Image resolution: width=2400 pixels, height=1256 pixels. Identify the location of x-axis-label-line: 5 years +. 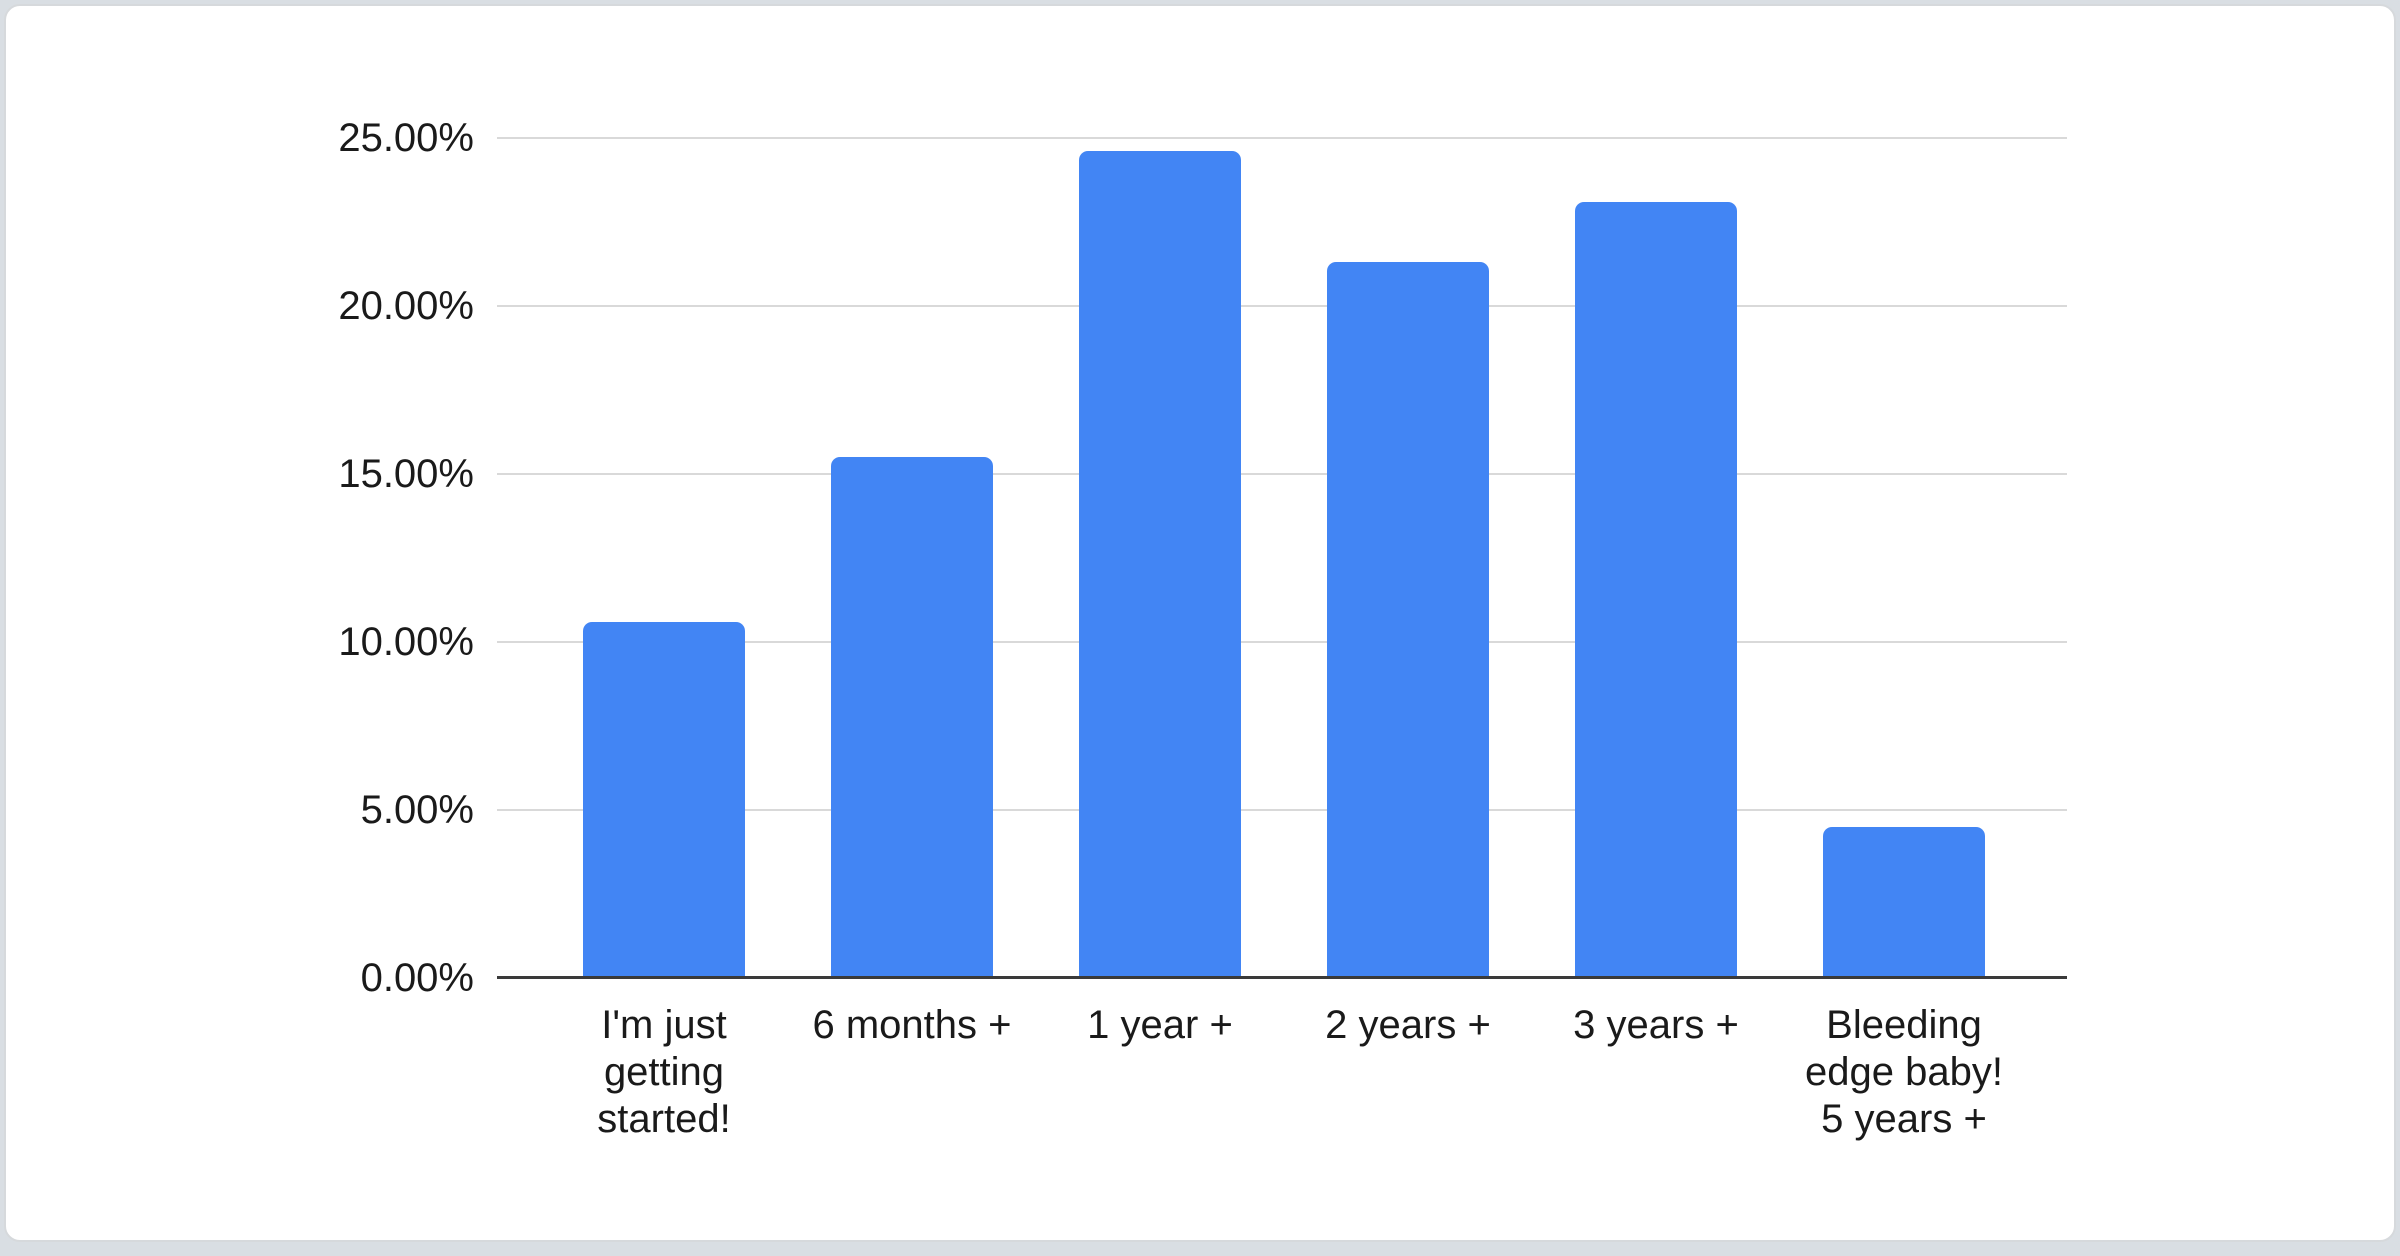
(1904, 1119).